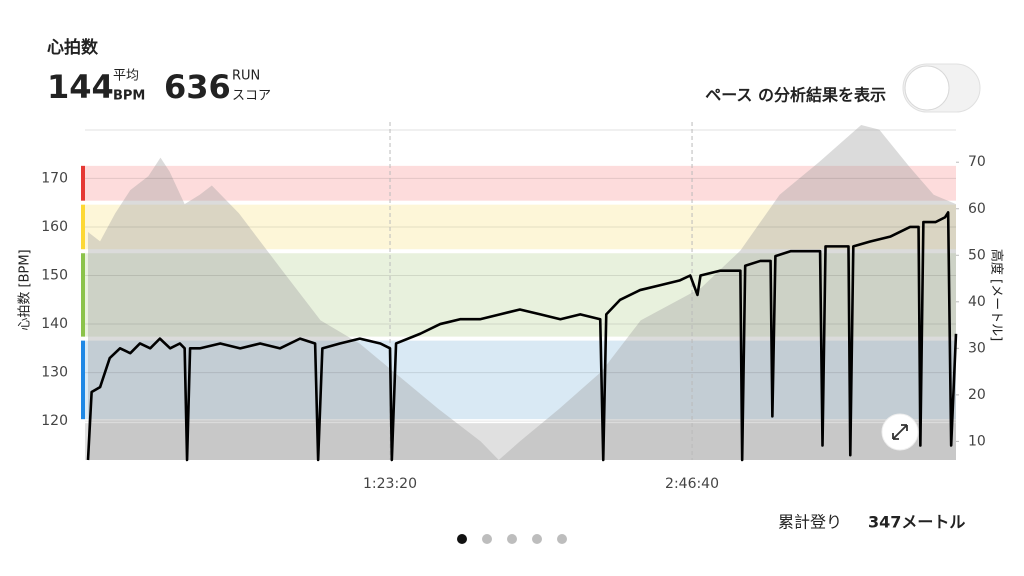 The image size is (1024, 576). Describe the element at coordinates (54, 421) in the screenshot. I see `y-tick-label: 120` at that location.